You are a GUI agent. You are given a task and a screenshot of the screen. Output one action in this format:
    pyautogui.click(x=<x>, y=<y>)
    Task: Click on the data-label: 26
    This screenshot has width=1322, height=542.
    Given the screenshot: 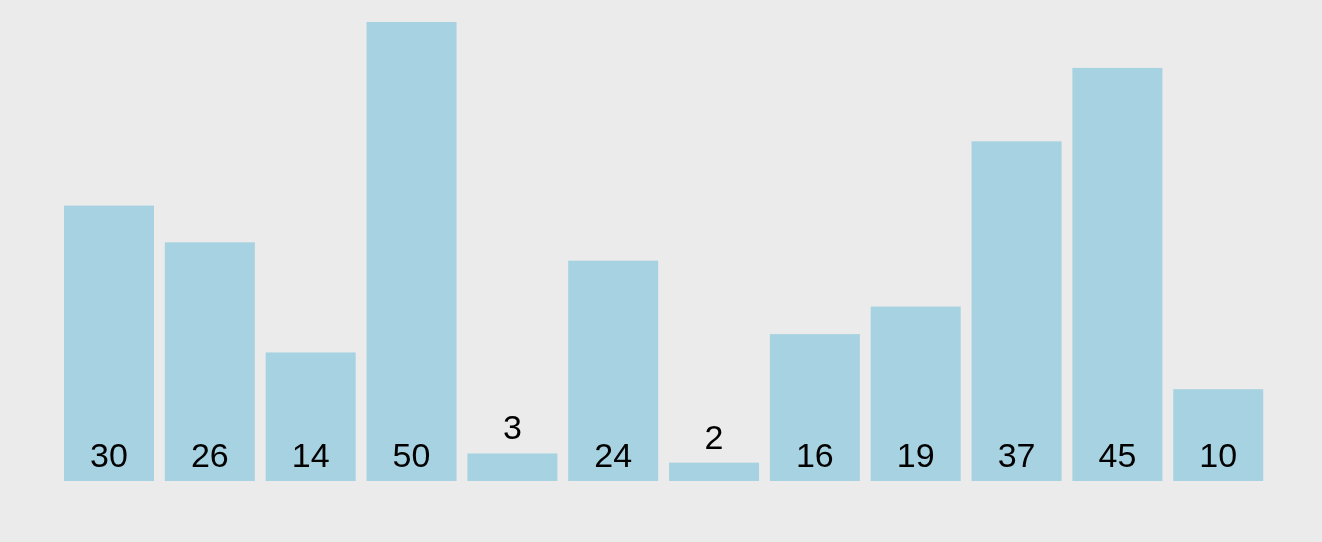 What is the action you would take?
    pyautogui.click(x=209, y=455)
    